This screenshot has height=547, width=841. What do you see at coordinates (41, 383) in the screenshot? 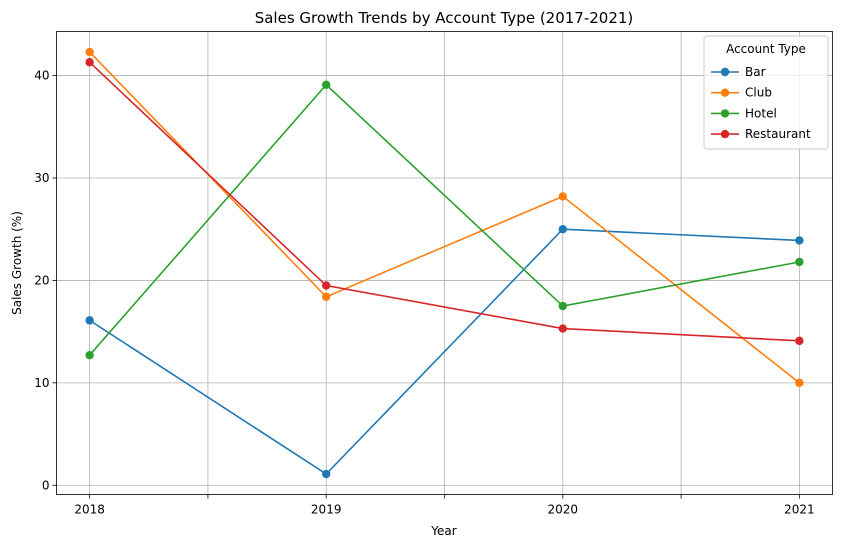
I see `y-tick-label: 10` at bounding box center [41, 383].